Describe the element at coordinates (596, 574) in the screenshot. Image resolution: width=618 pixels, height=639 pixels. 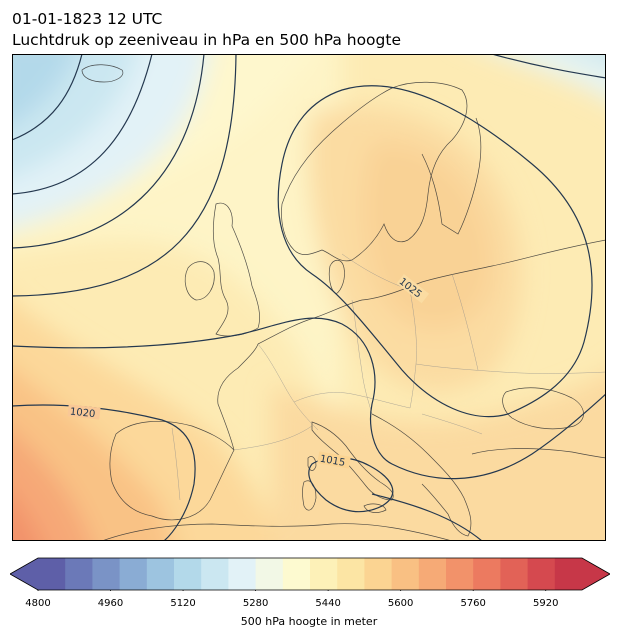
I see `colorbar-extend-high` at that location.